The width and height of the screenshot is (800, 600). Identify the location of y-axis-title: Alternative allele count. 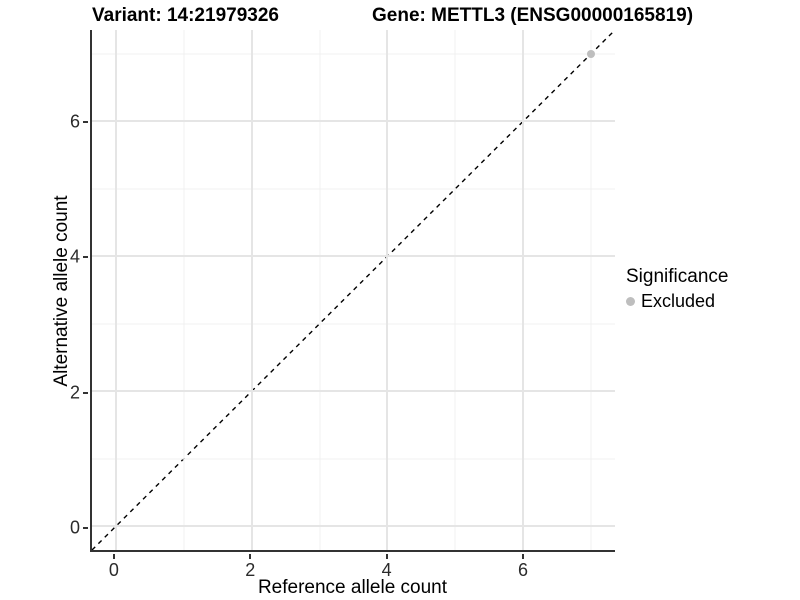
(61, 291).